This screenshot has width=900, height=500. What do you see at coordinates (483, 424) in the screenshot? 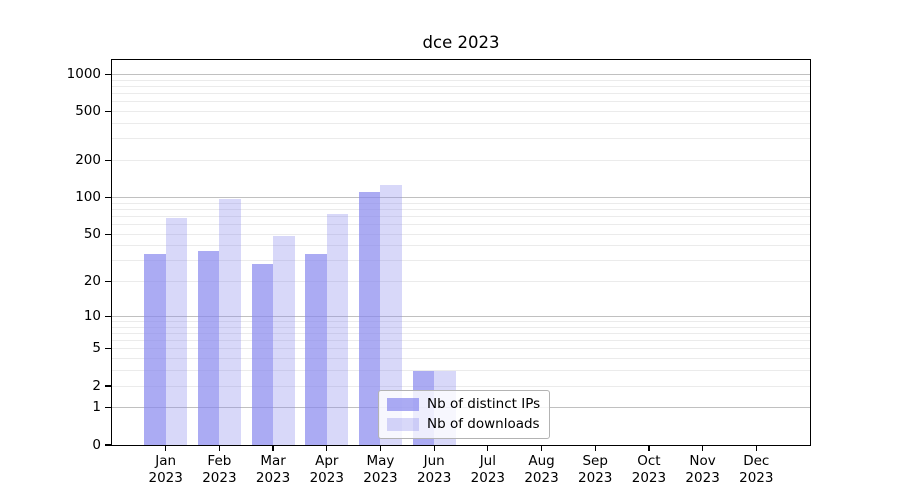
I see `legend-label-downloads: Nb of downloads` at bounding box center [483, 424].